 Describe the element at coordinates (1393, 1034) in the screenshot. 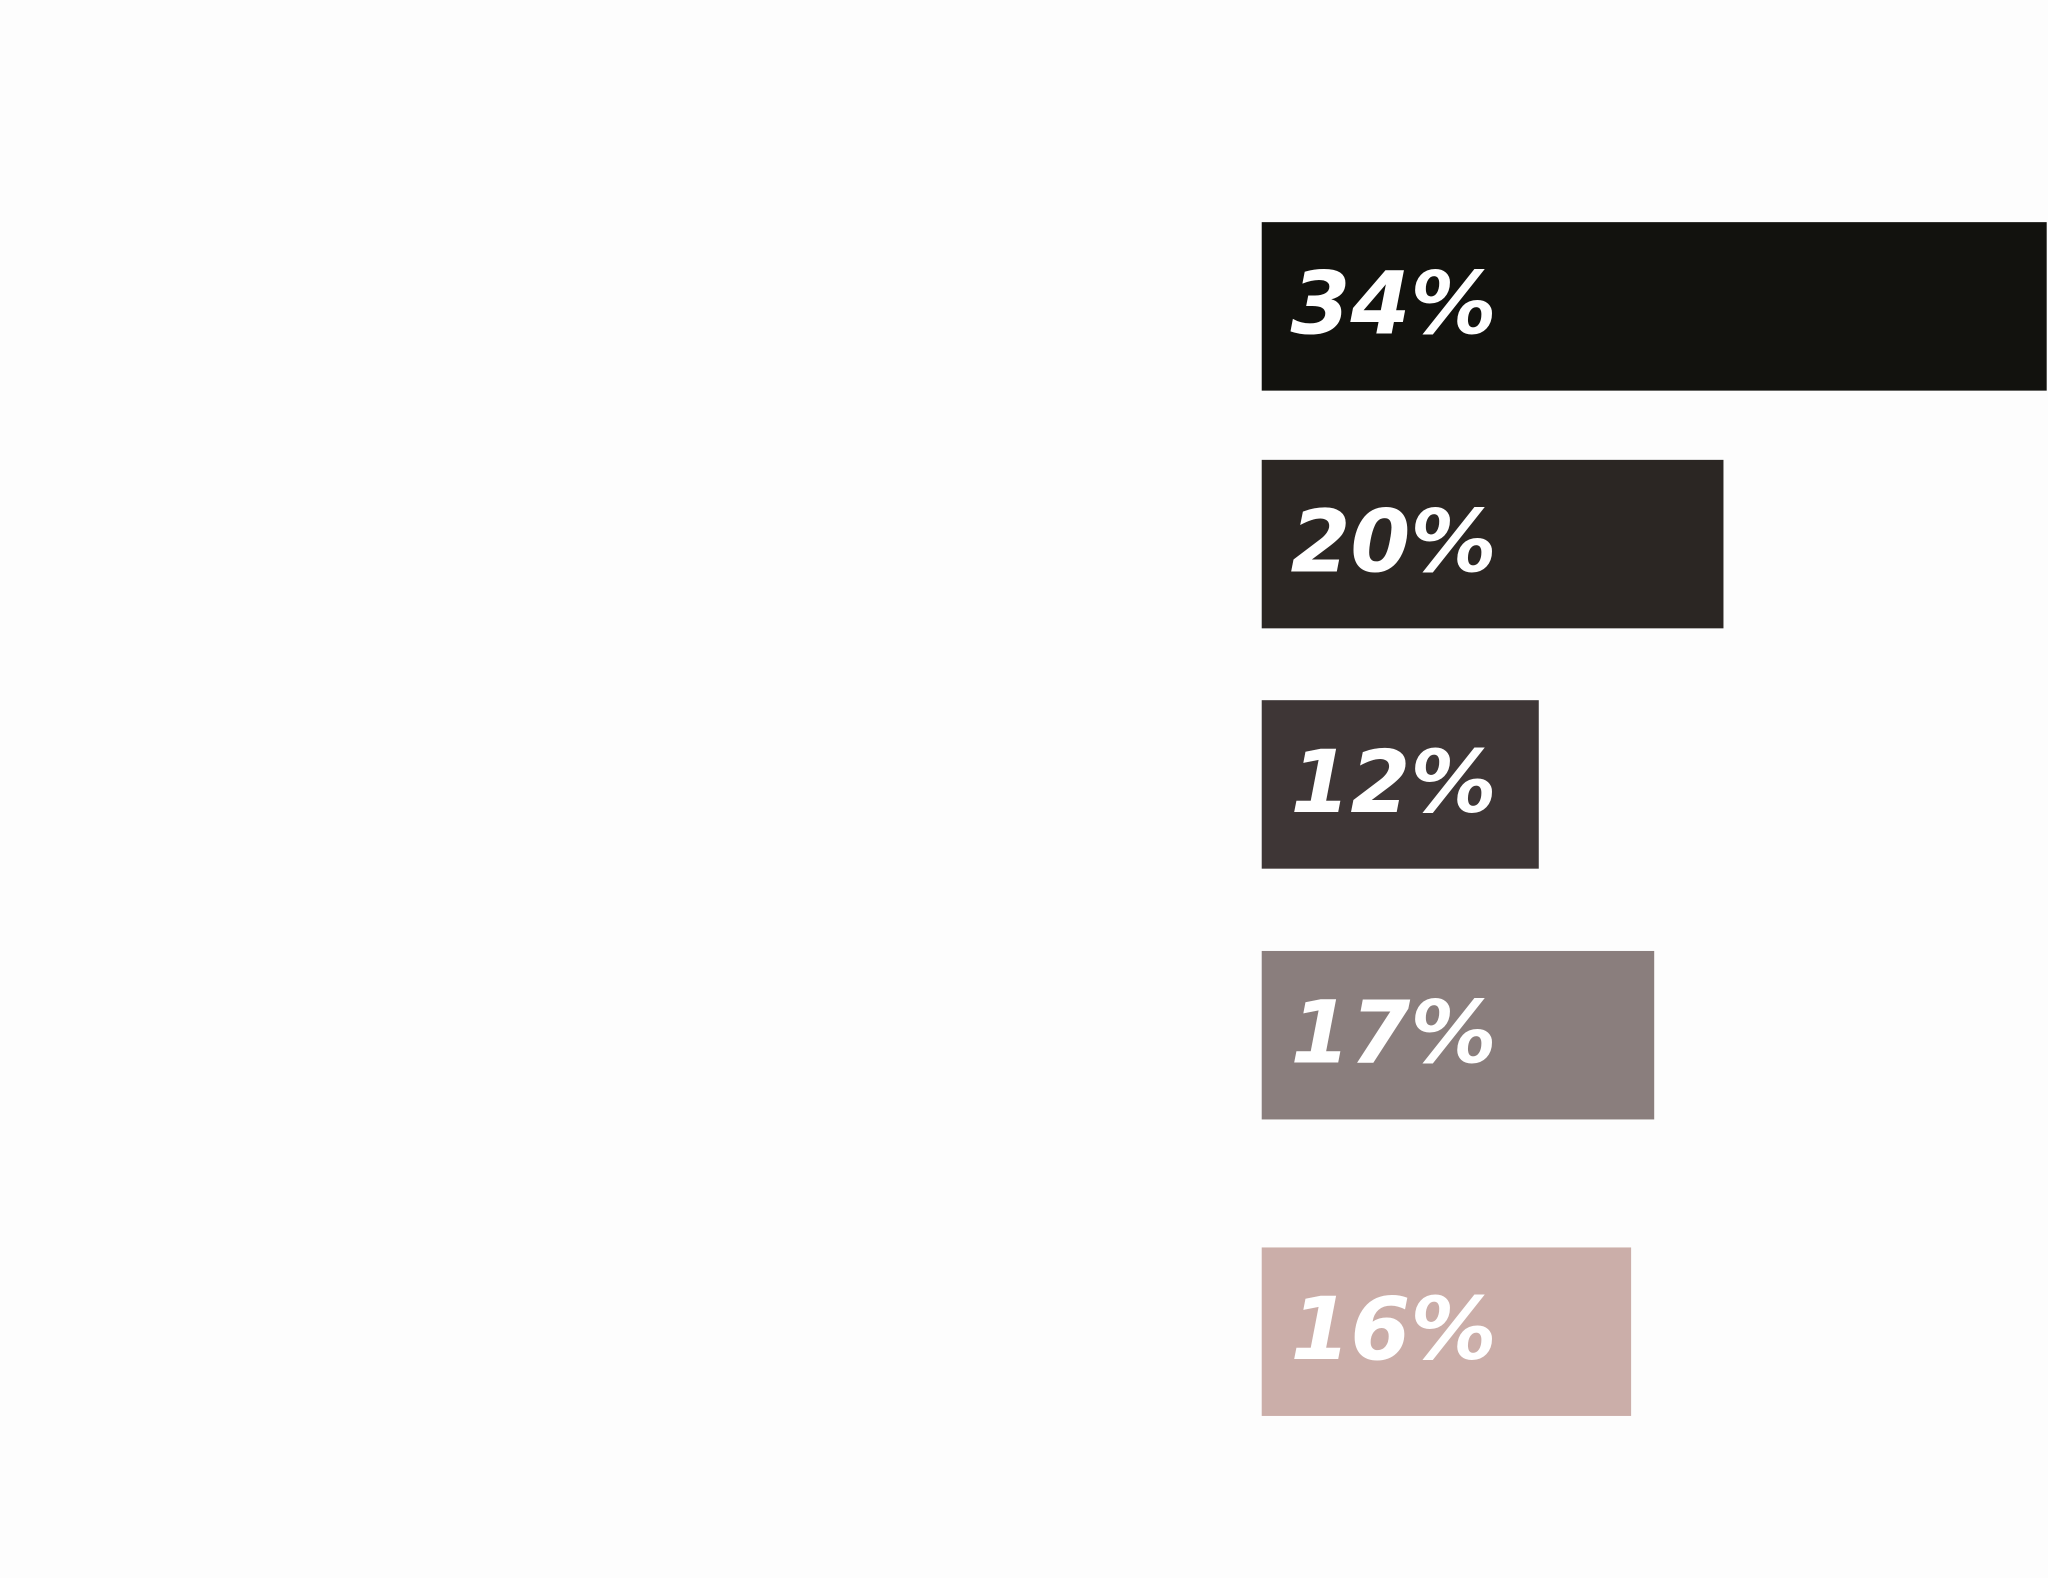

I see `value-label: 17%` at that location.